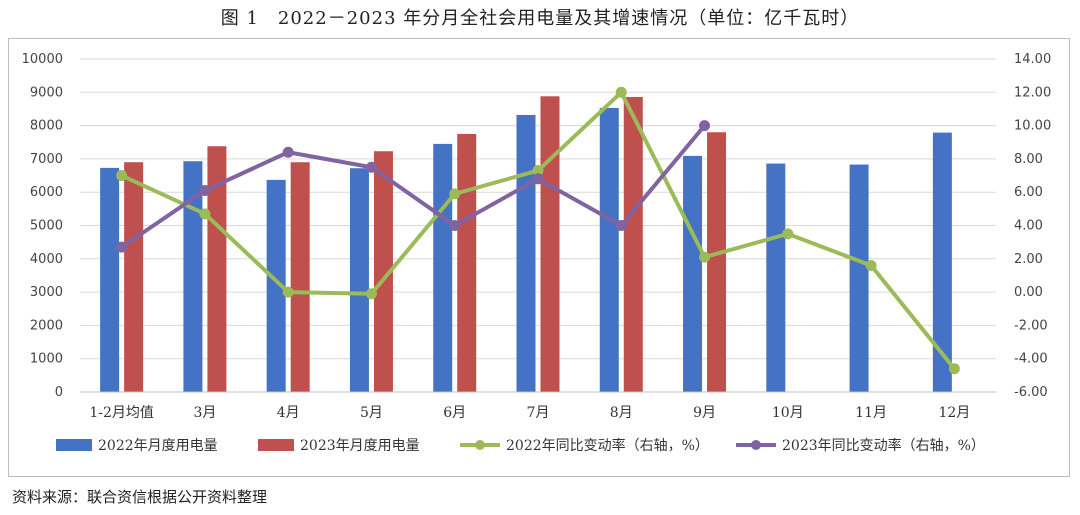  Describe the element at coordinates (1028, 259) in the screenshot. I see `y2-tick-label: 2.00` at that location.